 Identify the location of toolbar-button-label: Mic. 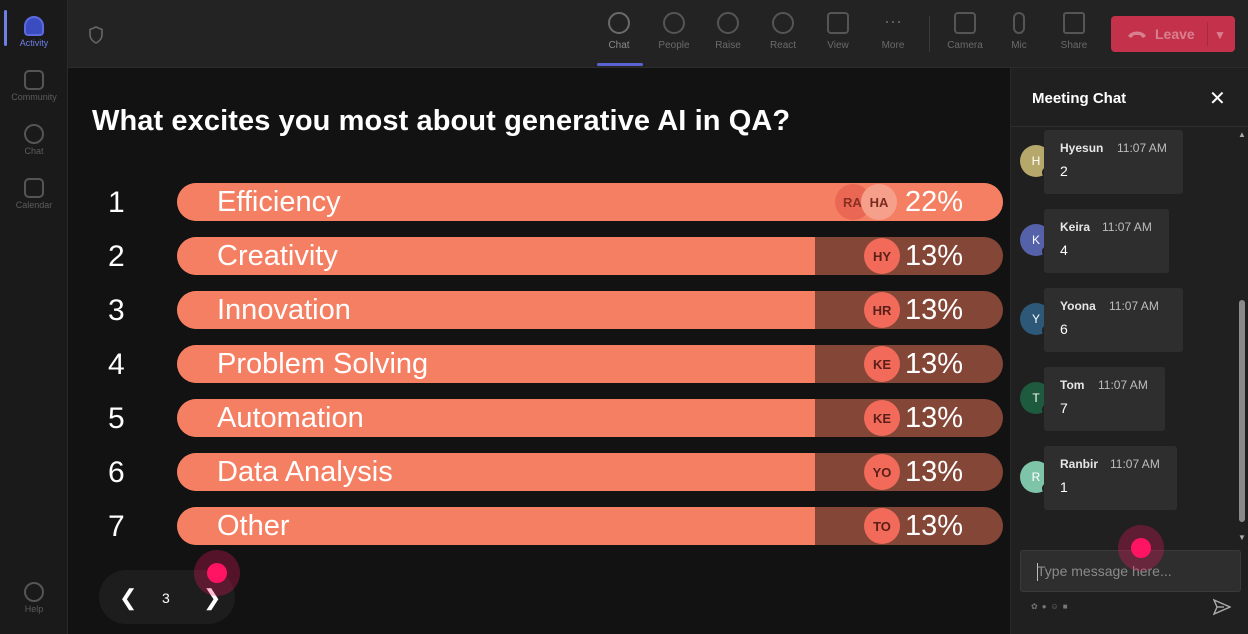
(1019, 45).